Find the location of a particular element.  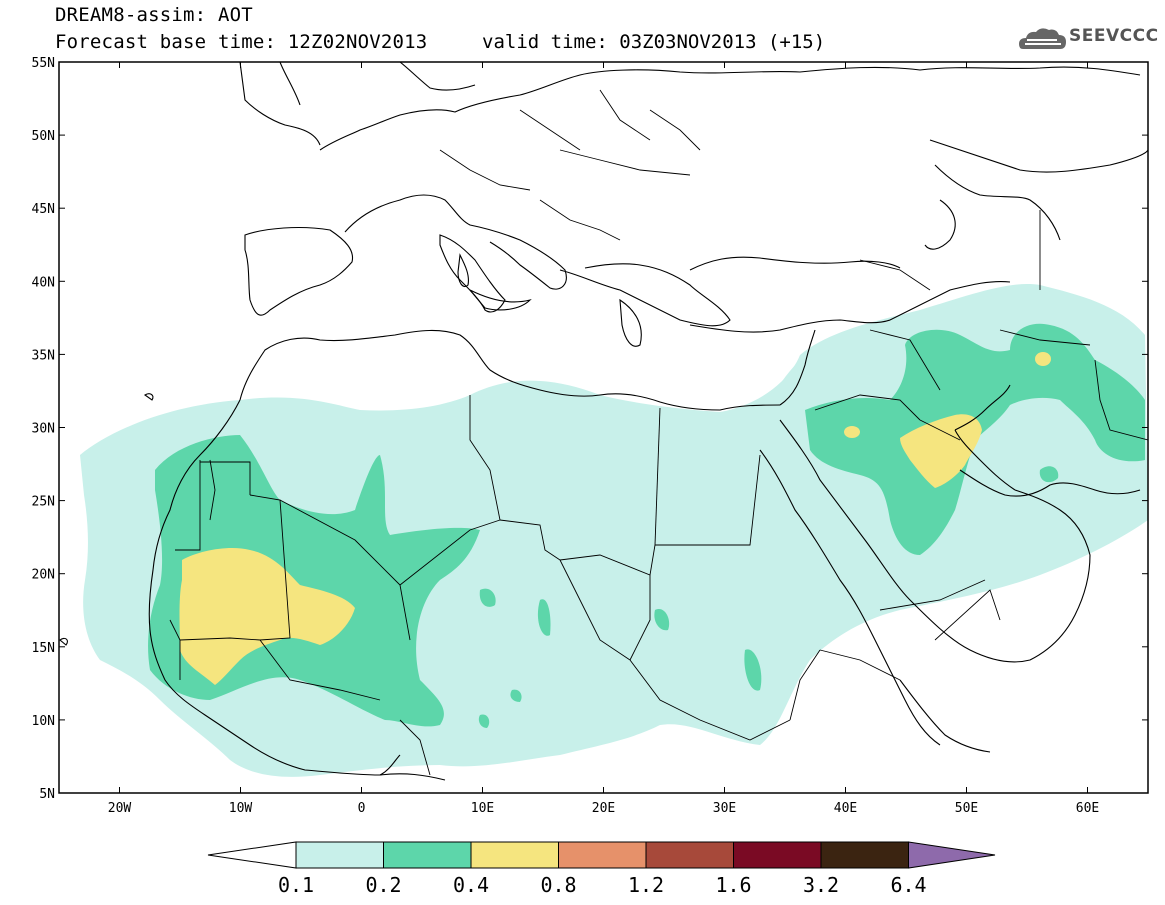

lat-tick-label: 40N is located at coordinates (43, 282).